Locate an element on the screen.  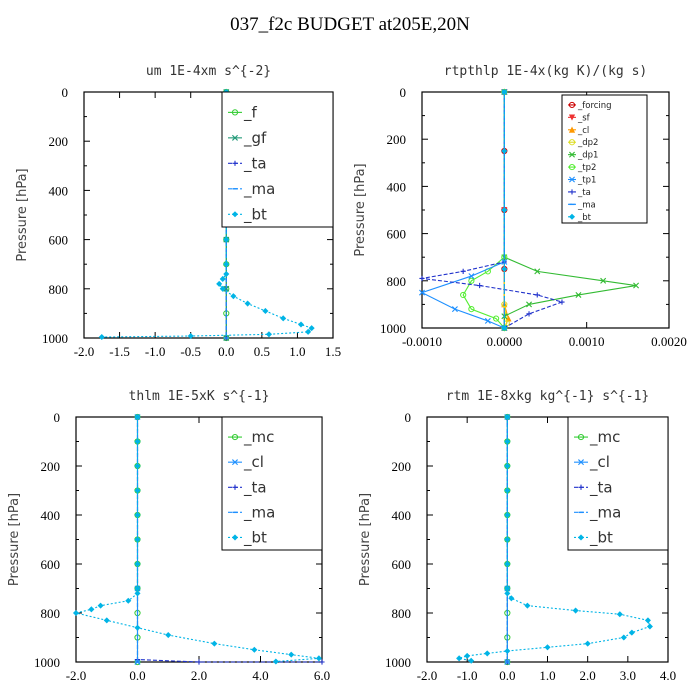
legend-label: _mc is located at coordinates (258, 437).